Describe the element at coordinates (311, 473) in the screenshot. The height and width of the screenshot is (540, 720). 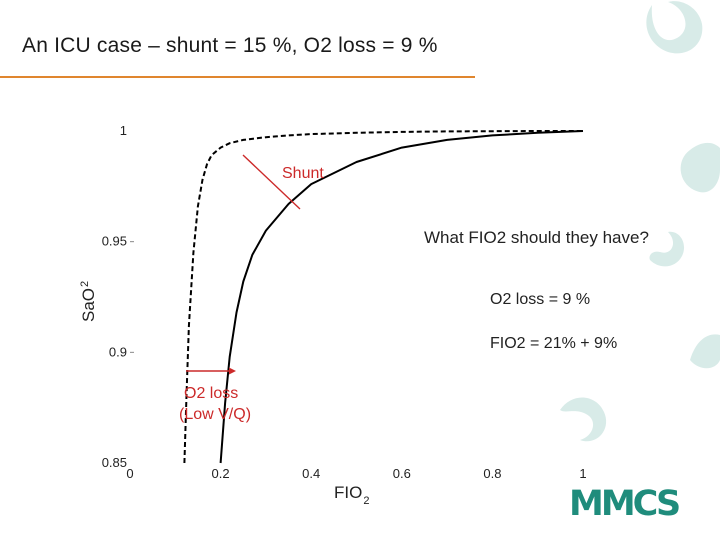
I see `x-tick-label: 0.4` at that location.